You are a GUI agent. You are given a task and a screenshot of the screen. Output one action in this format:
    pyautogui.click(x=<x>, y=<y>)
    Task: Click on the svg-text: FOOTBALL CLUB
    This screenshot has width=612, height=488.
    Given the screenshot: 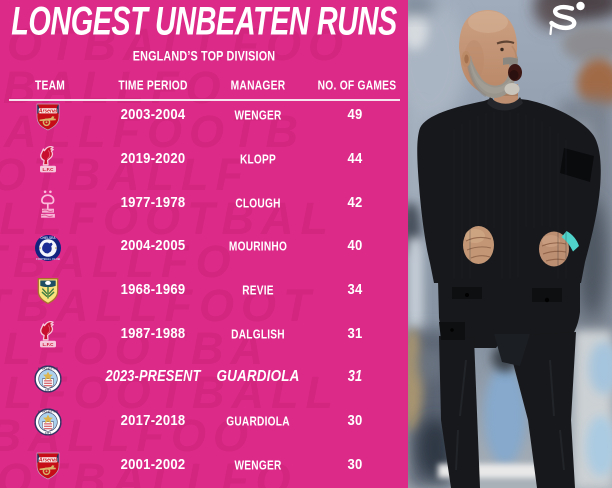 What is the action you would take?
    pyautogui.click(x=48, y=259)
    